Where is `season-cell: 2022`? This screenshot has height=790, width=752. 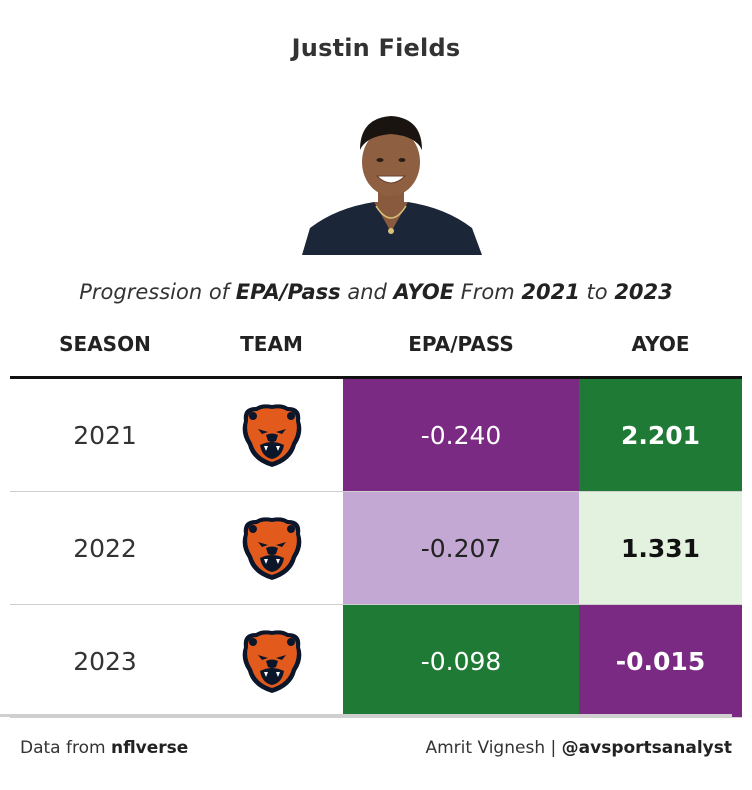
season-cell: 2022 is located at coordinates (105, 548).